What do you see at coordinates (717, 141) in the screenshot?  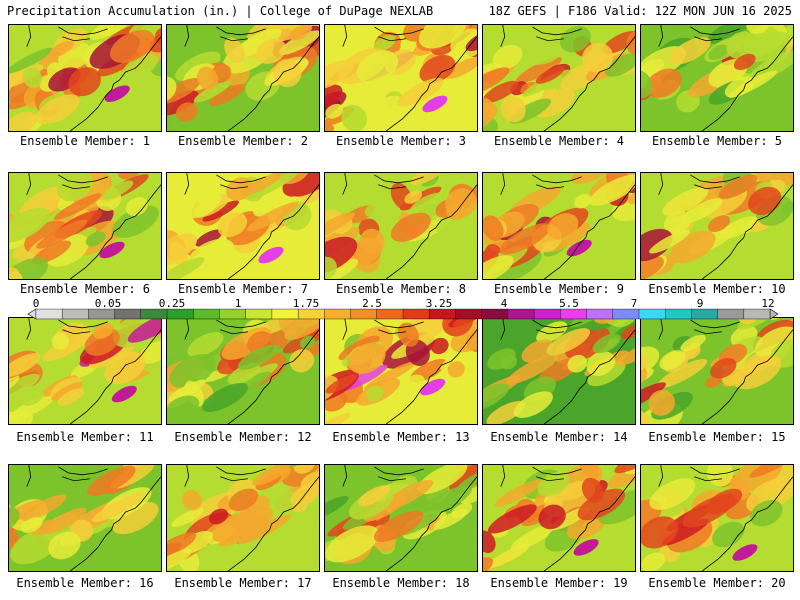 I see `ensemble-member-label: Ensemble Member: 5` at bounding box center [717, 141].